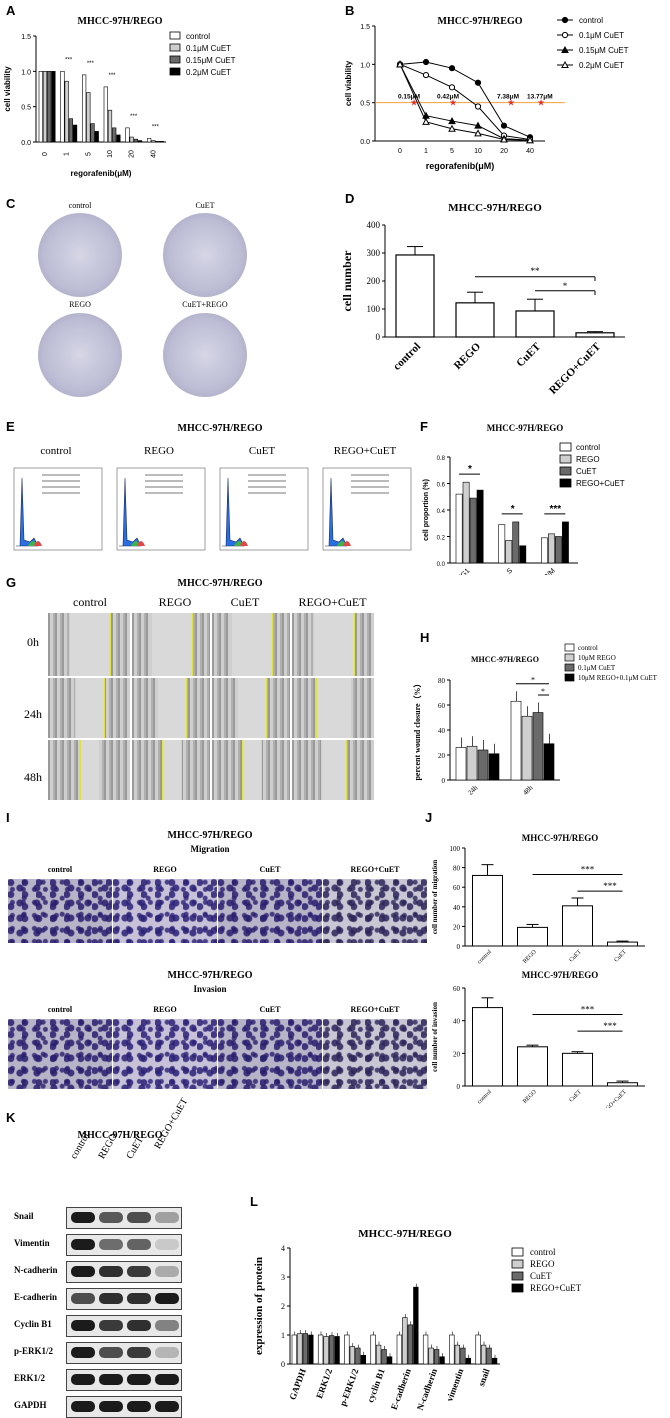  Describe the element at coordinates (220, 583) in the screenshot. I see `panel-g-title: MHCC-97H/REGO` at that location.